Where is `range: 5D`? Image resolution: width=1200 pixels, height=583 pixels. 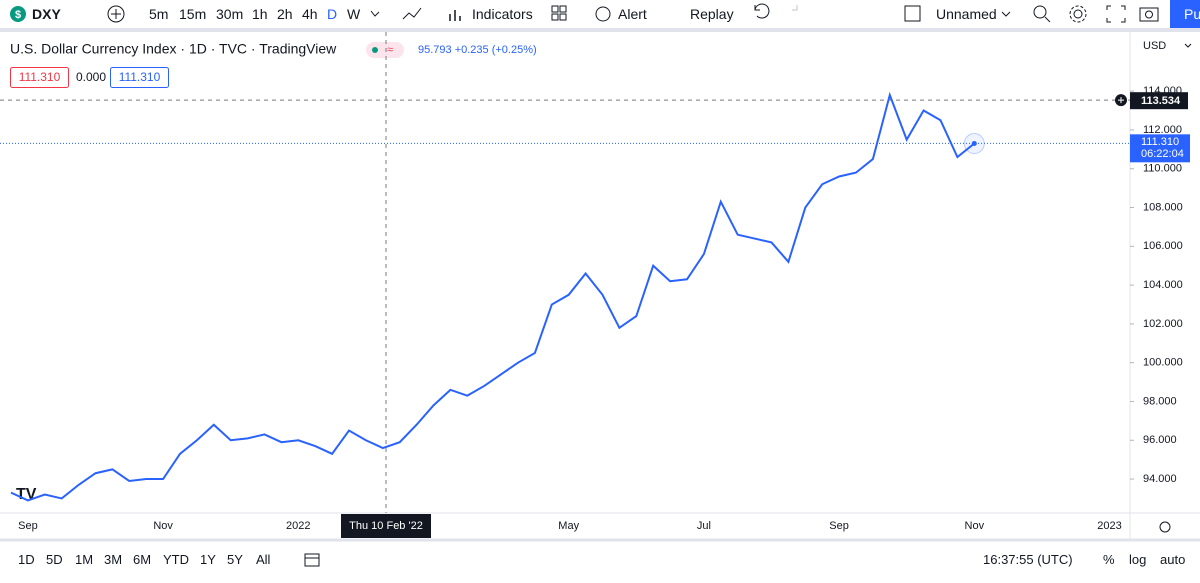 range: 5D is located at coordinates (54, 559).